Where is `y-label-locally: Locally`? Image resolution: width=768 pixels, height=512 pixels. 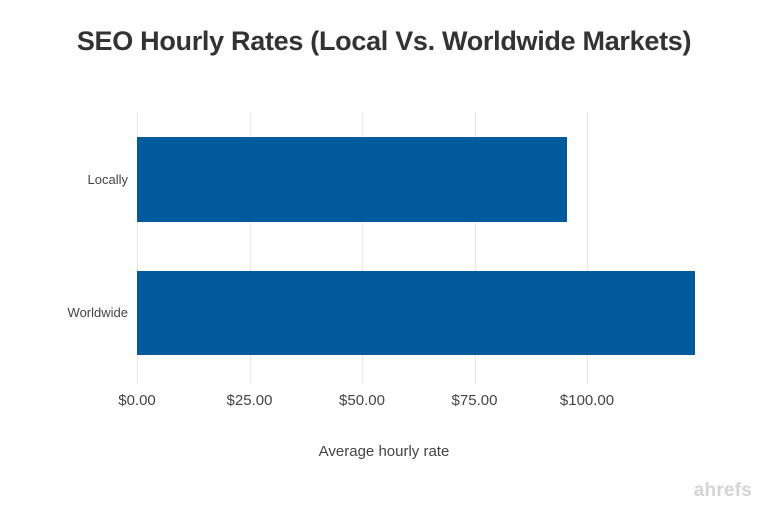 y-label-locally: Locally is located at coordinates (107, 179).